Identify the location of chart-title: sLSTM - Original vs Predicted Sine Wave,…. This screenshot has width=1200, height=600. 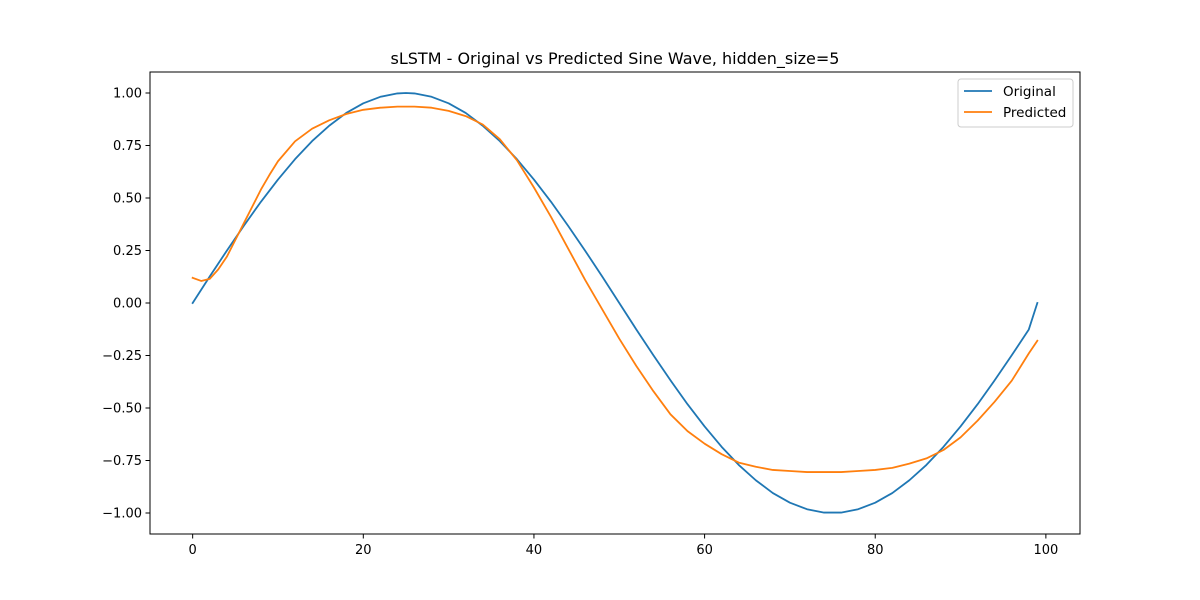
(615, 59).